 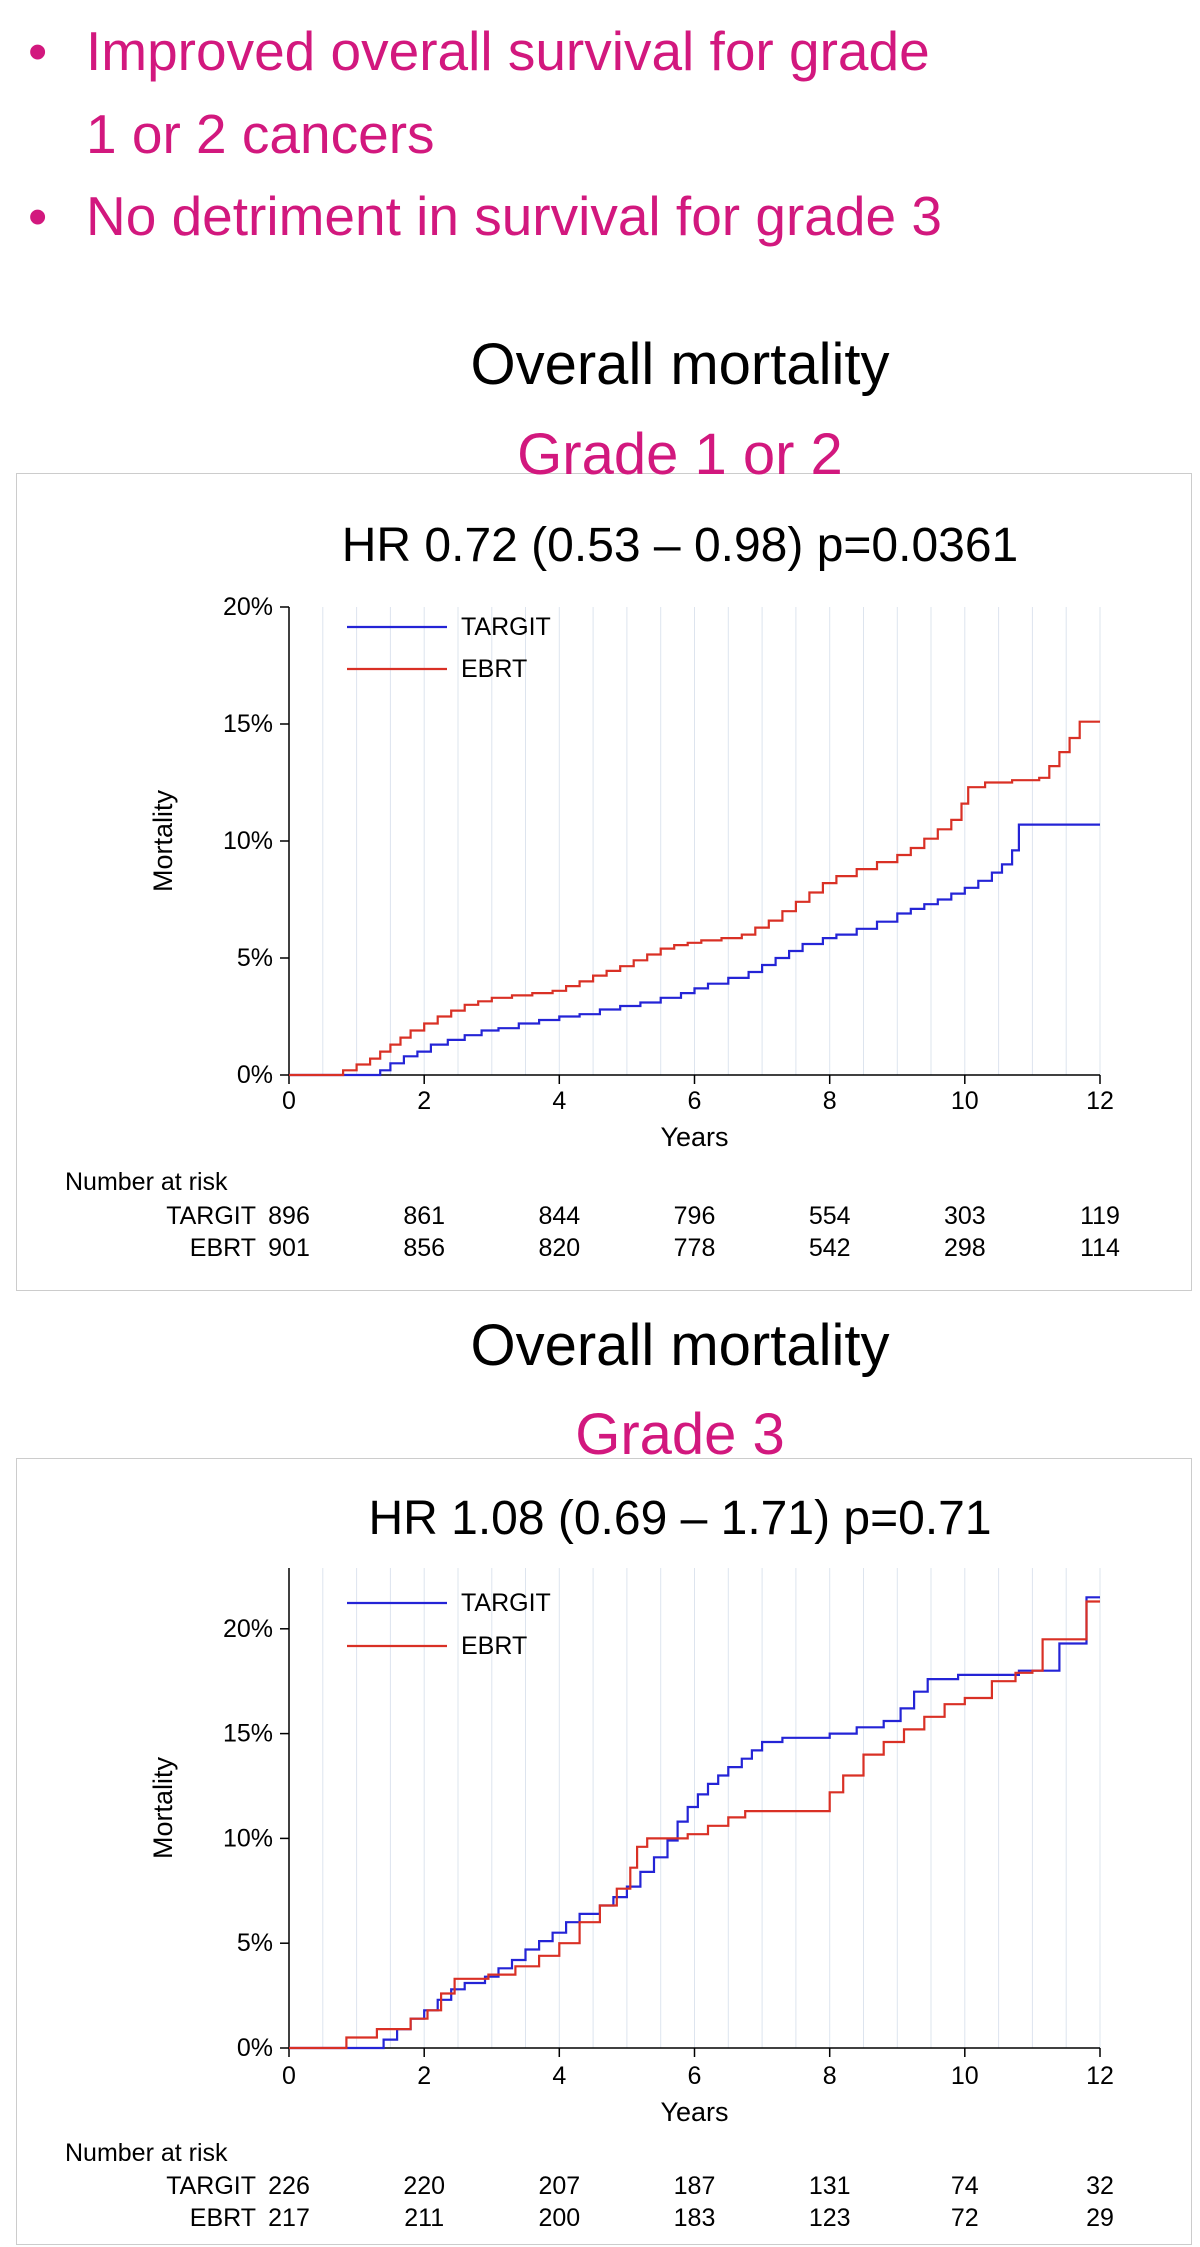 What do you see at coordinates (289, 1216) in the screenshot?
I see `at-risk-value: 896` at bounding box center [289, 1216].